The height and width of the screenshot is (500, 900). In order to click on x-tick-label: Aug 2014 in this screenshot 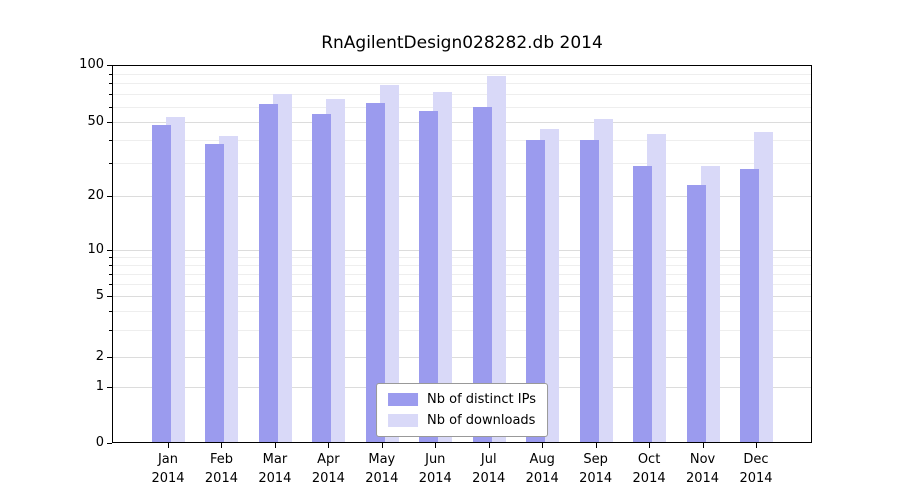, I will do `click(542, 469)`.